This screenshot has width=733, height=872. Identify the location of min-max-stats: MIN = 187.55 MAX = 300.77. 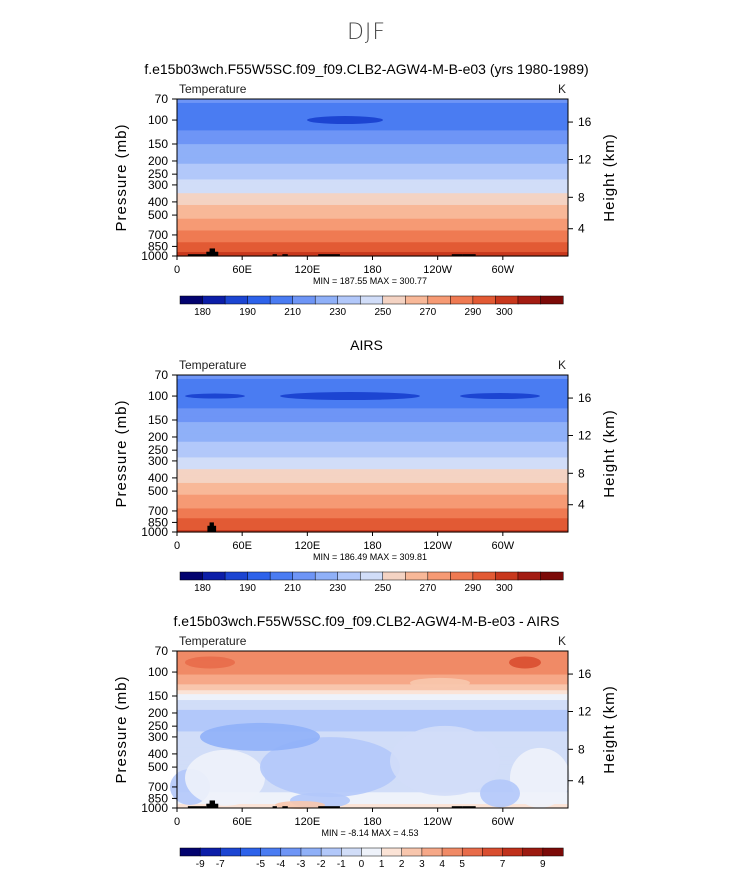
(370, 281).